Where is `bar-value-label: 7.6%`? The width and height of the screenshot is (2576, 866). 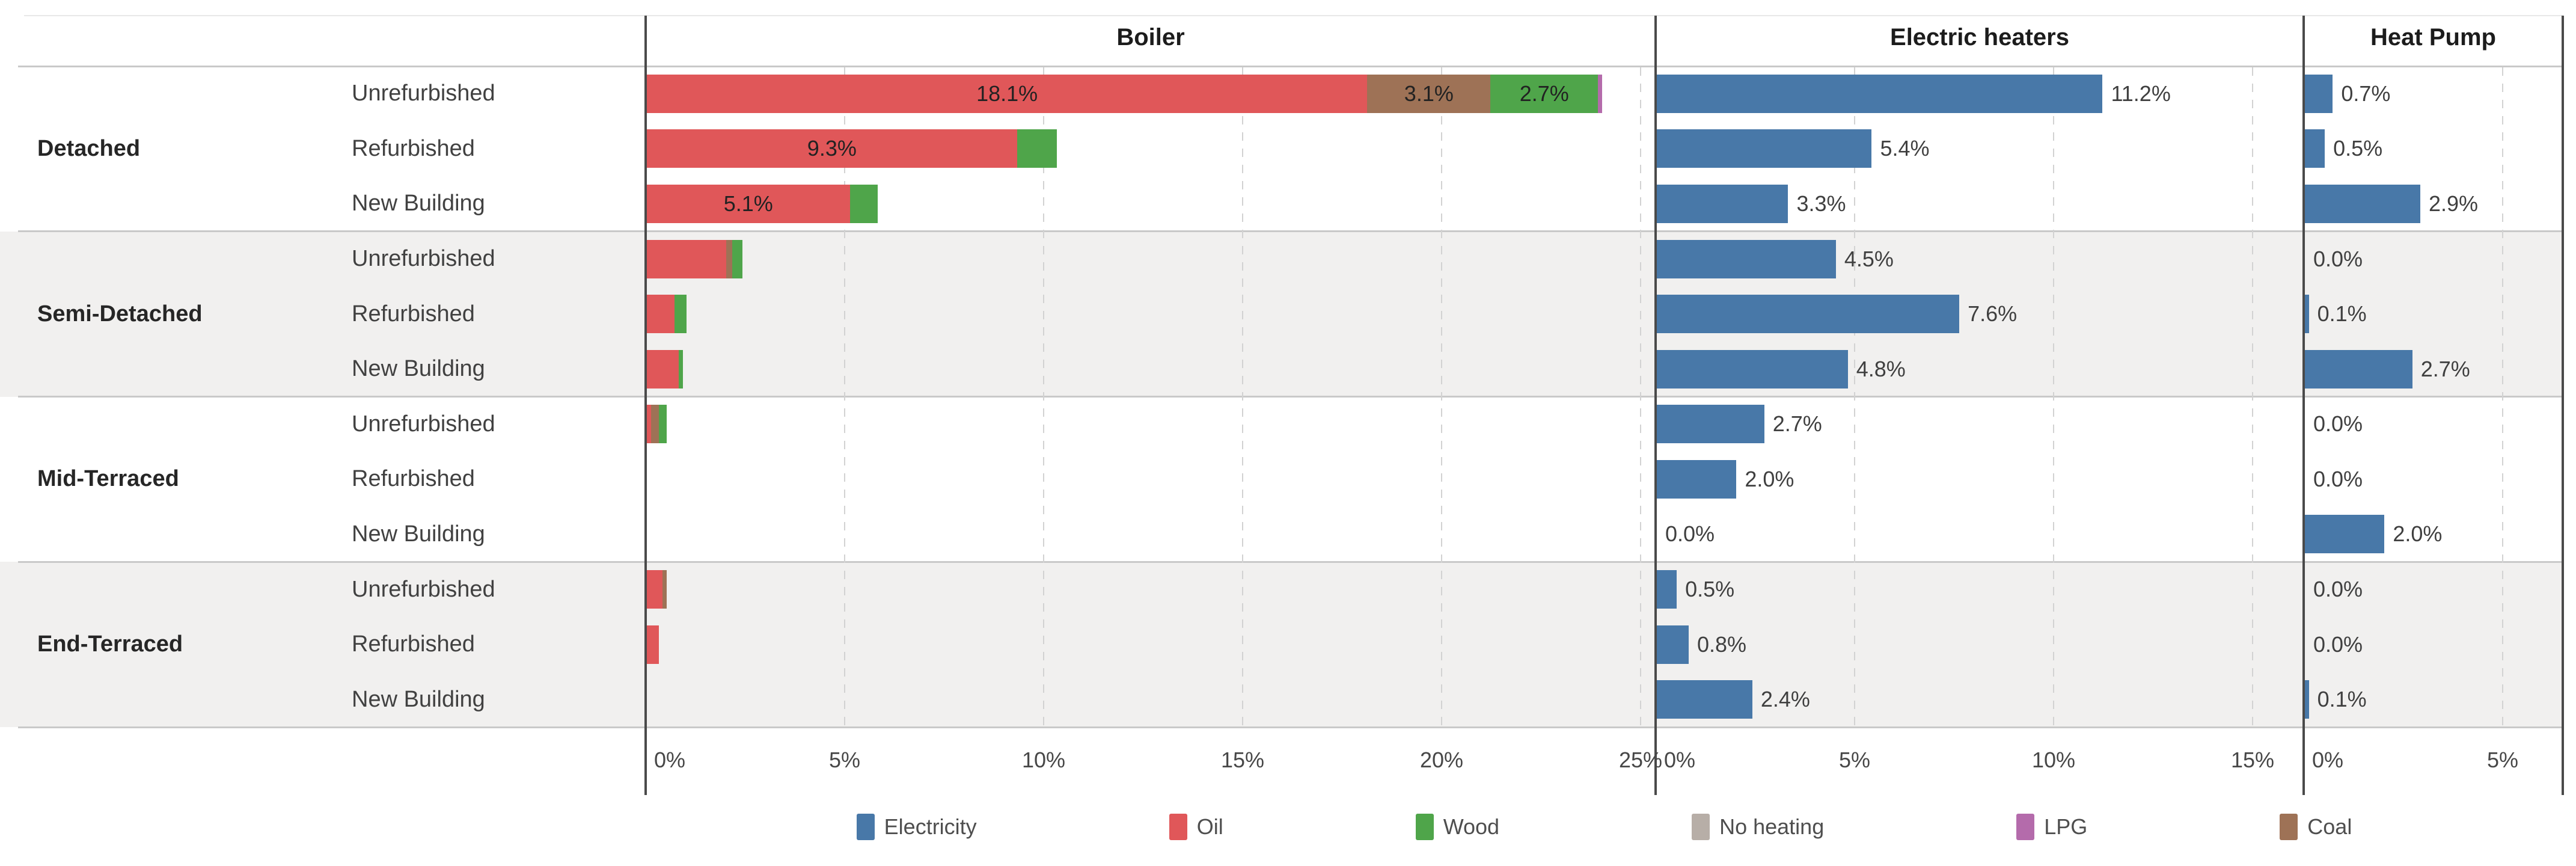 bar-value-label: 7.6% is located at coordinates (1993, 314).